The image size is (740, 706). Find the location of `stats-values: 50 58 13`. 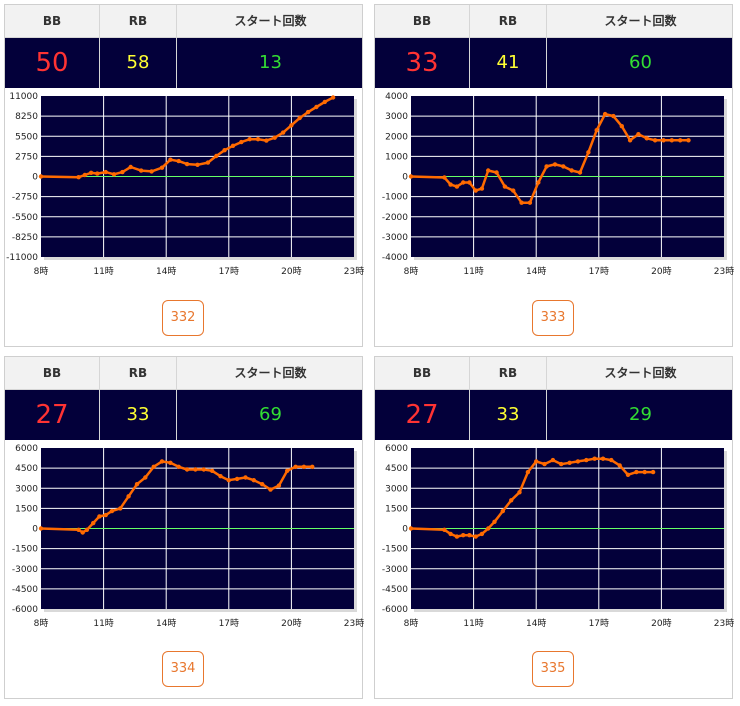

stats-values: 50 58 13 is located at coordinates (183, 63).